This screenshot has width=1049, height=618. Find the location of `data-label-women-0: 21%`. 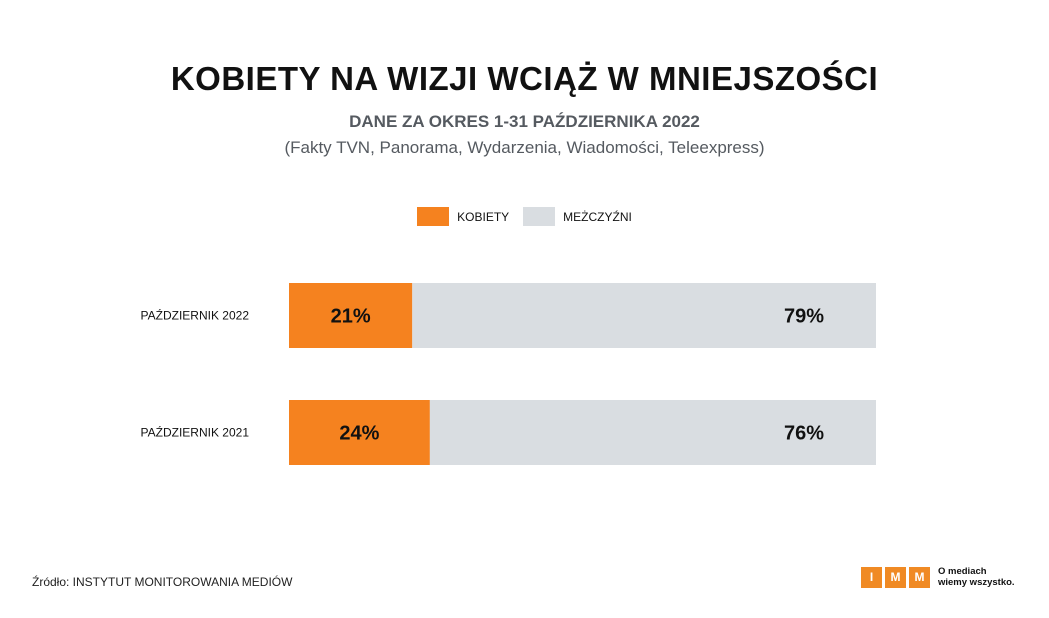

data-label-women-0: 21% is located at coordinates (351, 317).